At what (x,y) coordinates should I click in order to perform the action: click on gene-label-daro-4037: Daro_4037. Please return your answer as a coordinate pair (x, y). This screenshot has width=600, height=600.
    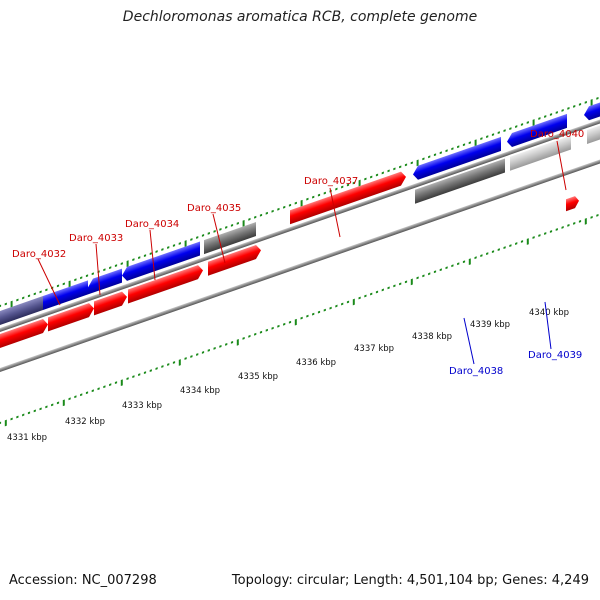
    Looking at the image, I should click on (331, 181).